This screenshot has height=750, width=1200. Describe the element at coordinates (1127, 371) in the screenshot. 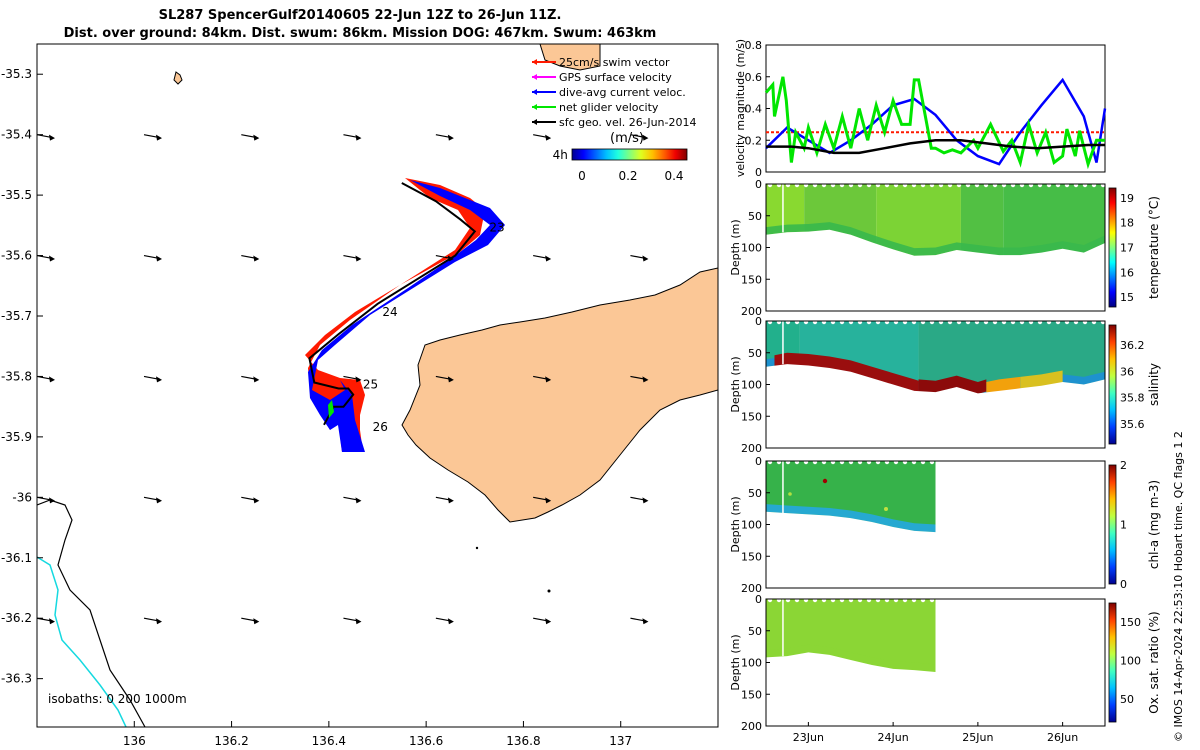

I see `section-colorbar-tick: 36` at that location.